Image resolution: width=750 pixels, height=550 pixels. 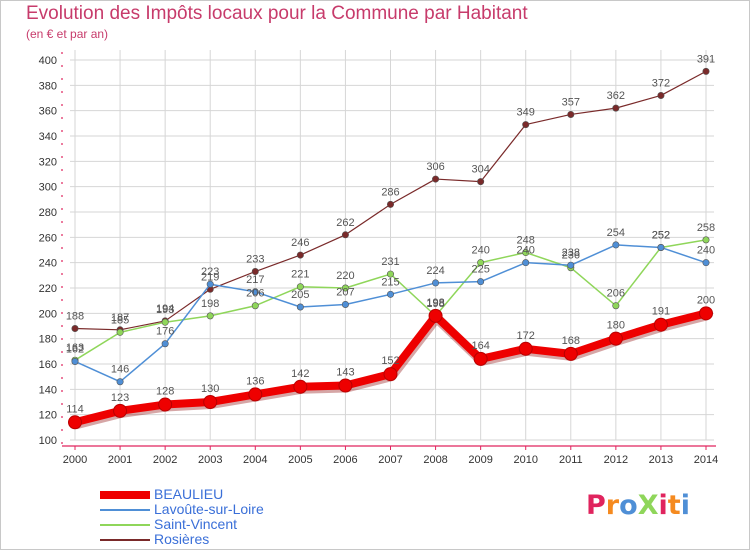 I want to click on data-label-rosieres: 187, so click(x=120, y=318).